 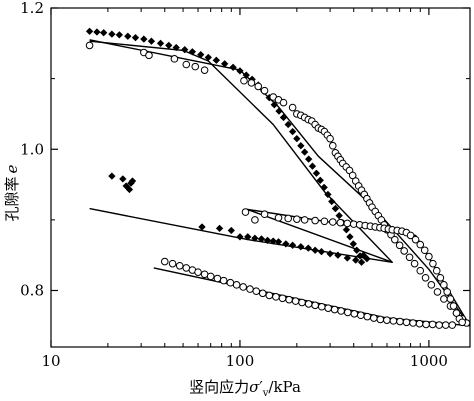 I want to click on y-tick-label: 1.0, so click(x=32, y=149).